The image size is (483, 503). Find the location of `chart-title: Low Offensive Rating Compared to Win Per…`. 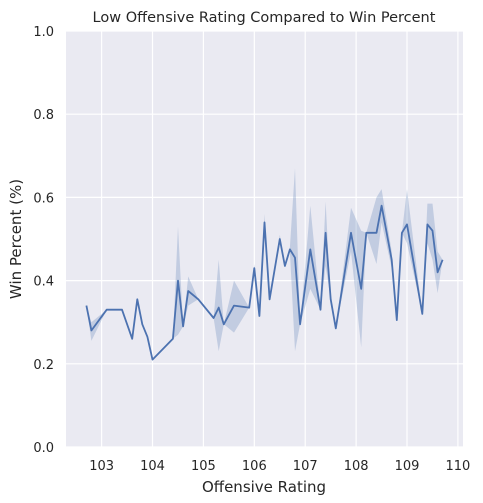

chart-title: Low Offensive Rating Compared to Win Per… is located at coordinates (264, 18).